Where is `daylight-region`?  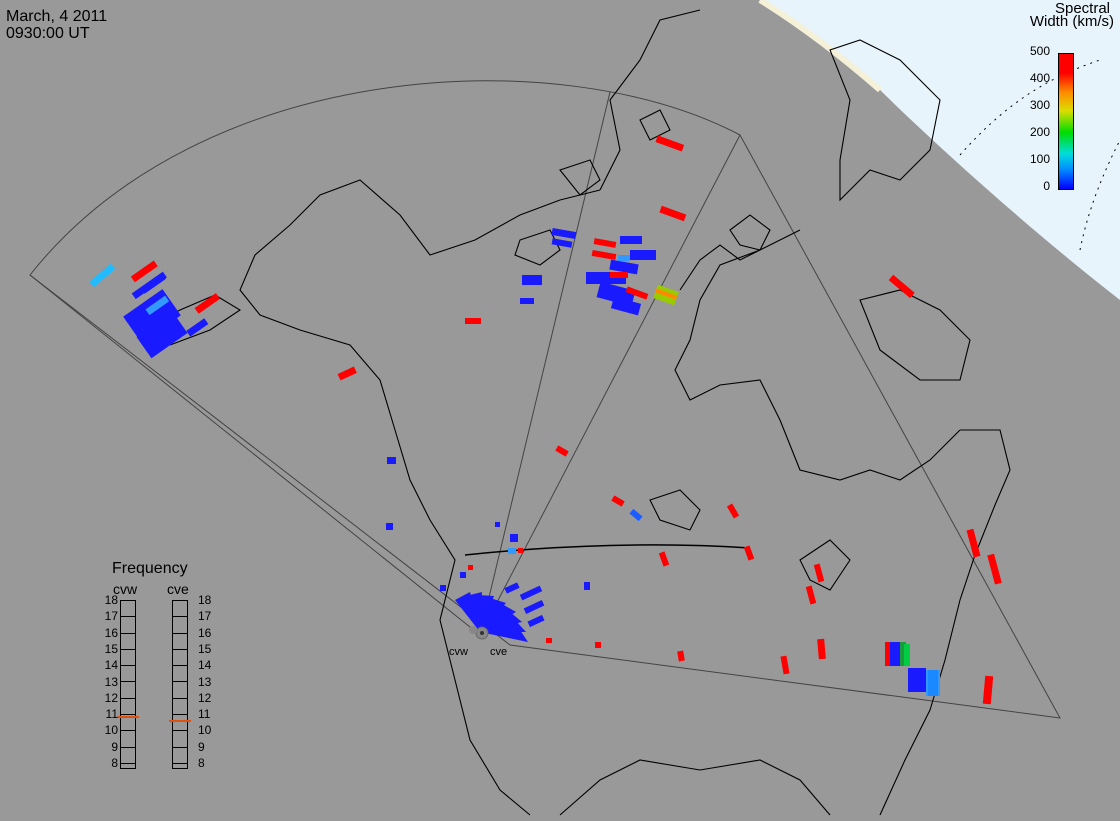
daylight-region is located at coordinates (940, 150).